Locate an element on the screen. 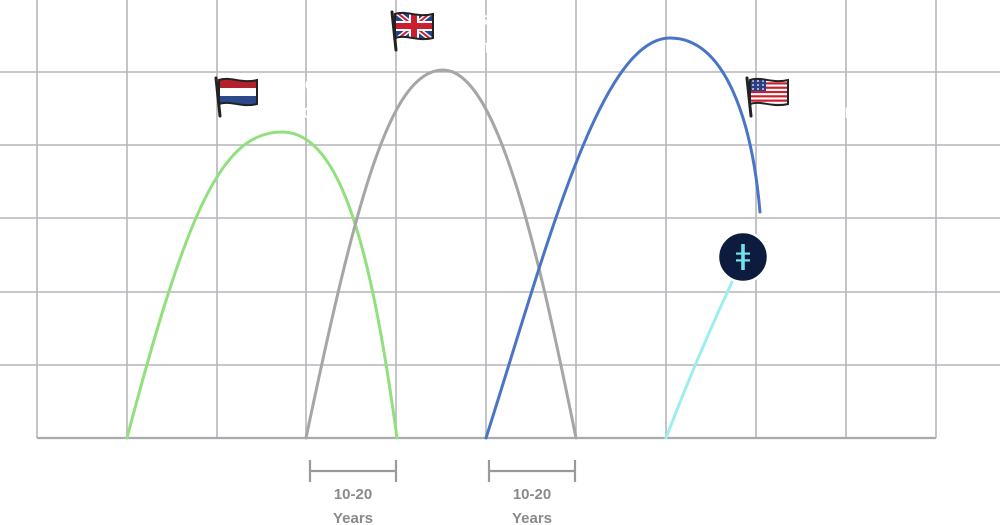  span-2-label-0: 10-20 is located at coordinates (532, 494).